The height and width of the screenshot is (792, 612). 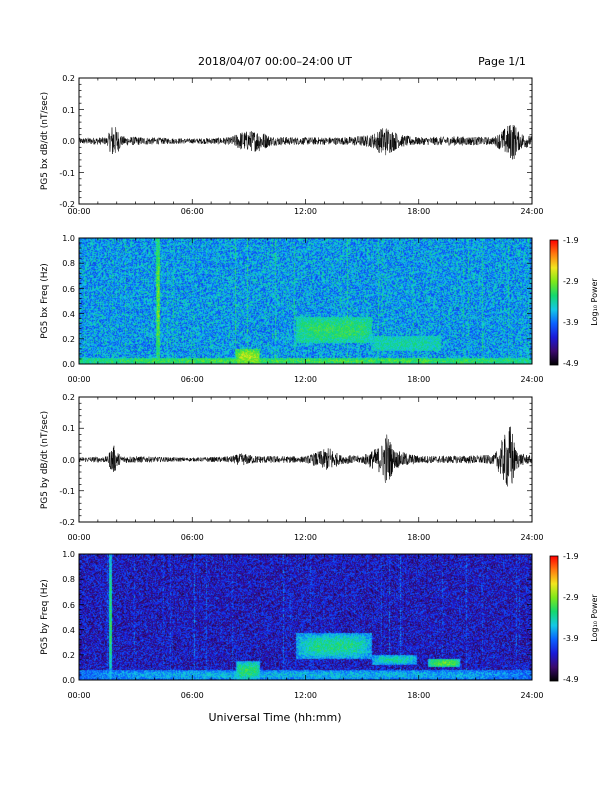 I want to click on y-axis-label: PG5 bx dB/dt (nT/sec), so click(x=45, y=141).